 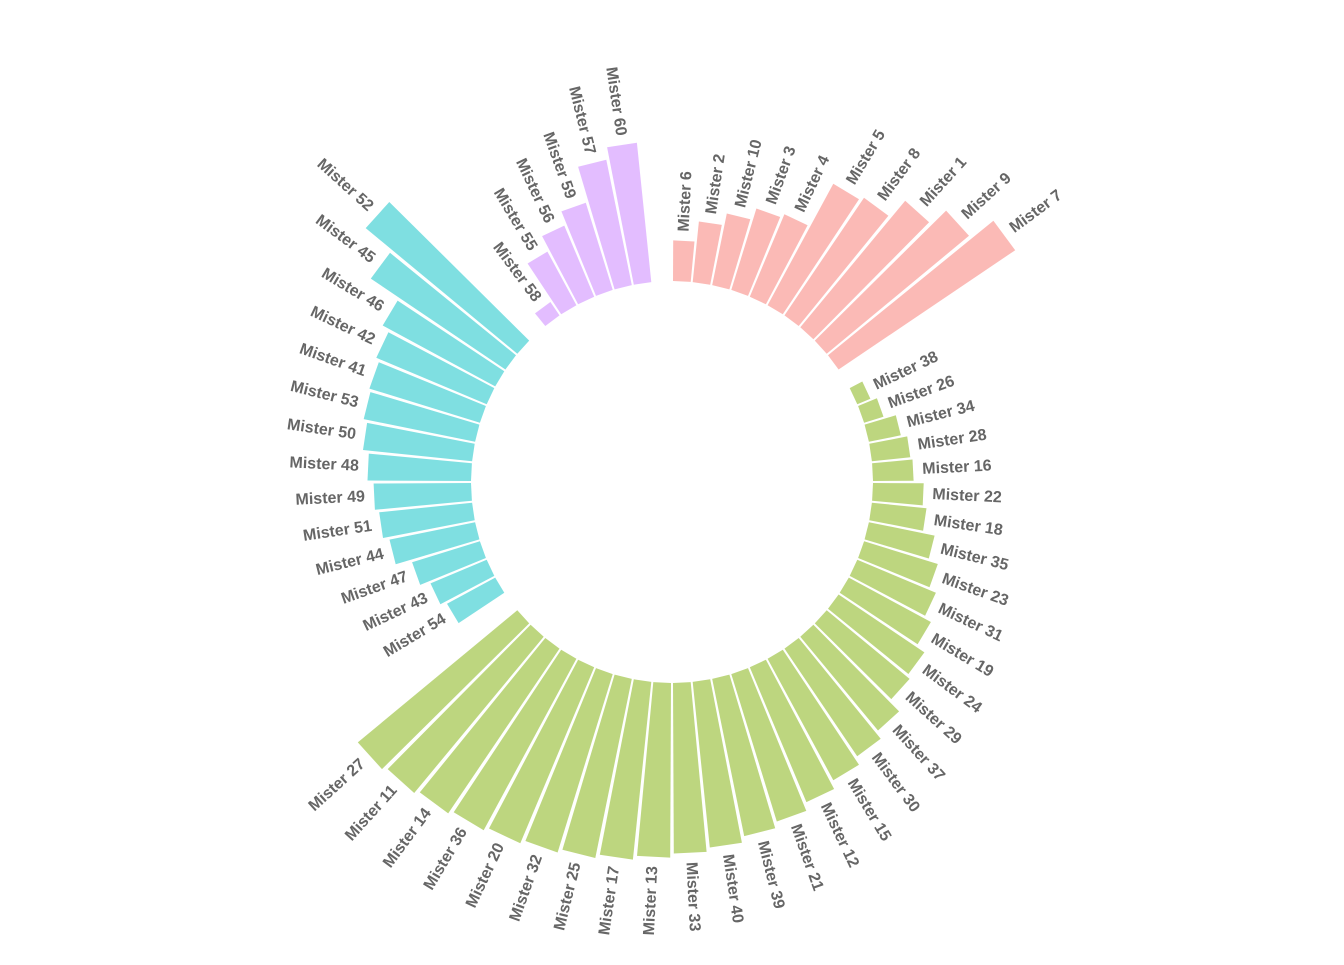 I want to click on bar-label: Mister 27, so click(x=337, y=785).